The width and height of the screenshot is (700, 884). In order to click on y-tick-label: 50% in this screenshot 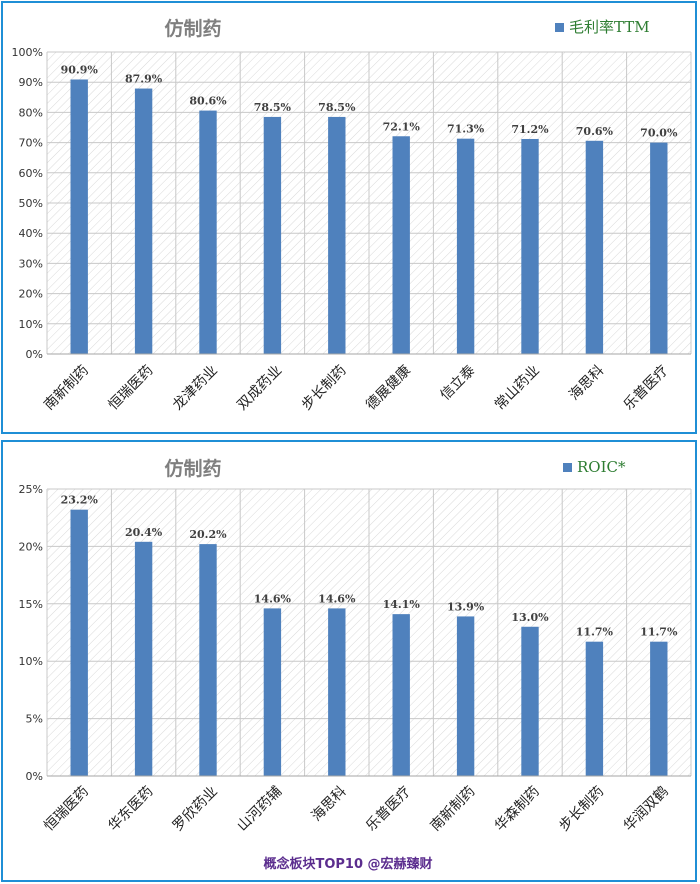, I will do `click(31, 203)`.